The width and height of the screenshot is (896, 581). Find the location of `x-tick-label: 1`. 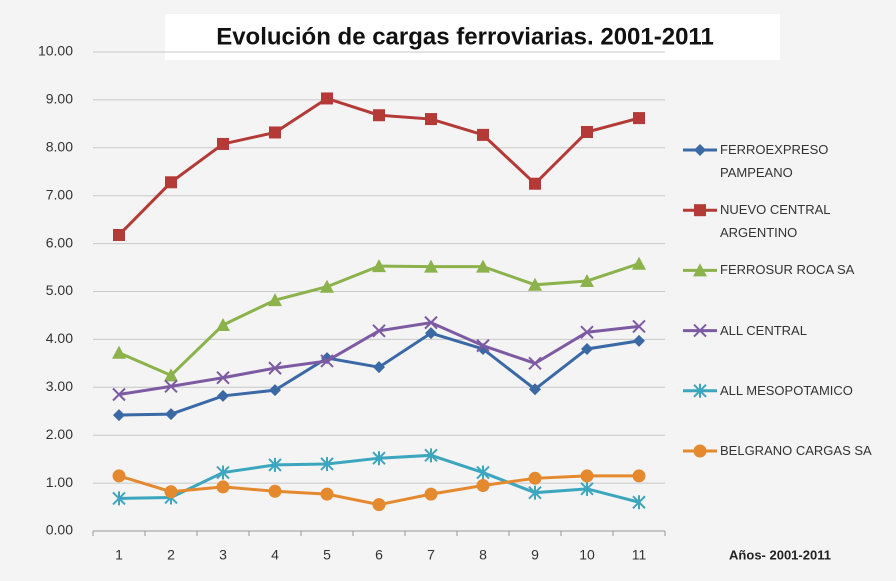

x-tick-label: 1 is located at coordinates (119, 555).